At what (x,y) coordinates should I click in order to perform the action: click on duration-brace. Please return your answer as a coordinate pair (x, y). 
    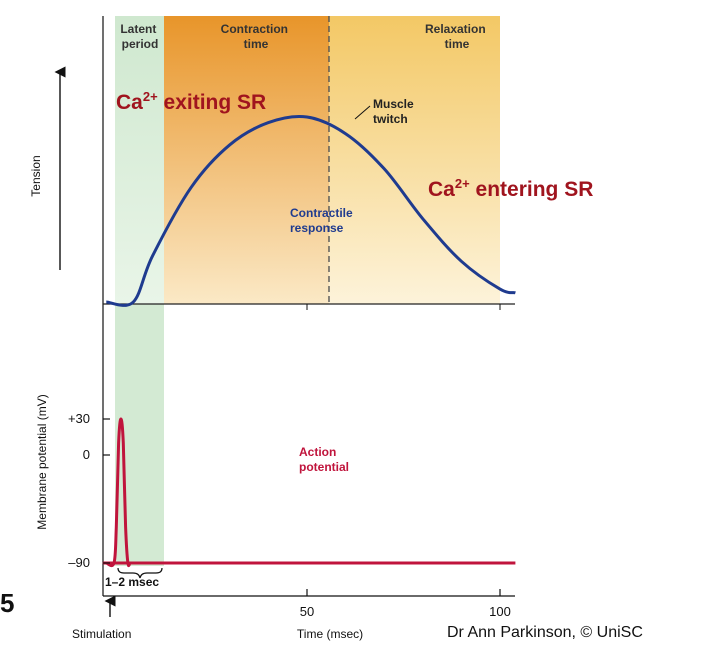
    Looking at the image, I should click on (140, 573).